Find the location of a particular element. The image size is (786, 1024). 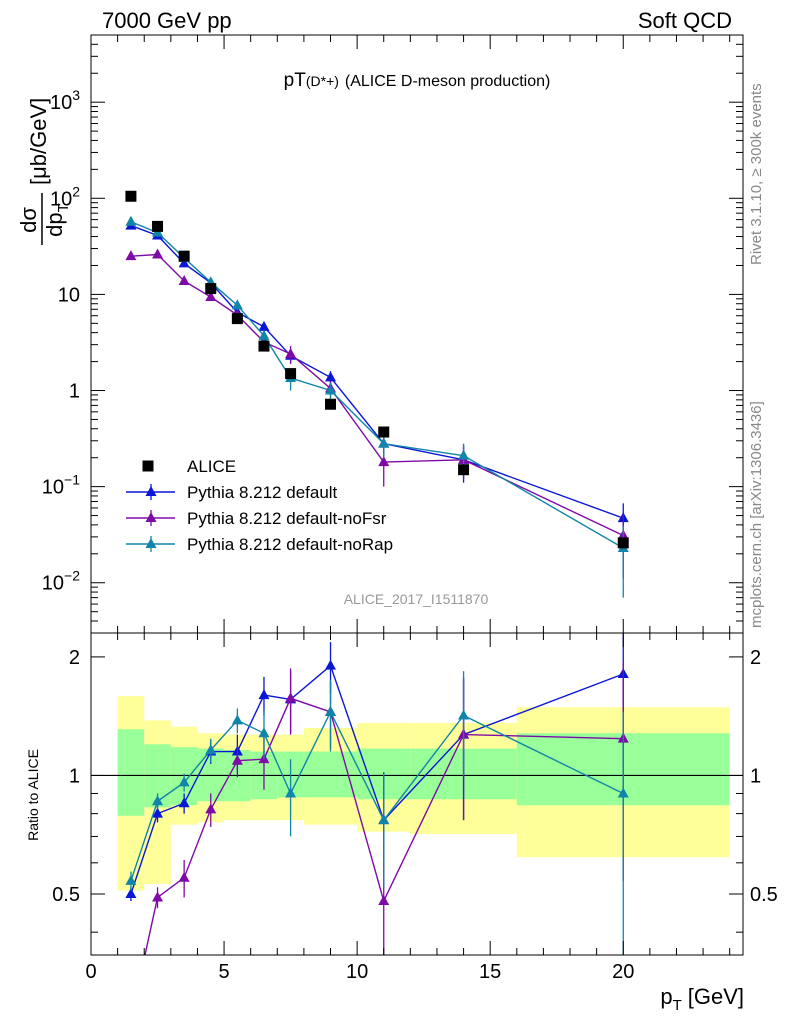

chart-title-rest: (ALICE D-meson production) is located at coordinates (447, 81).